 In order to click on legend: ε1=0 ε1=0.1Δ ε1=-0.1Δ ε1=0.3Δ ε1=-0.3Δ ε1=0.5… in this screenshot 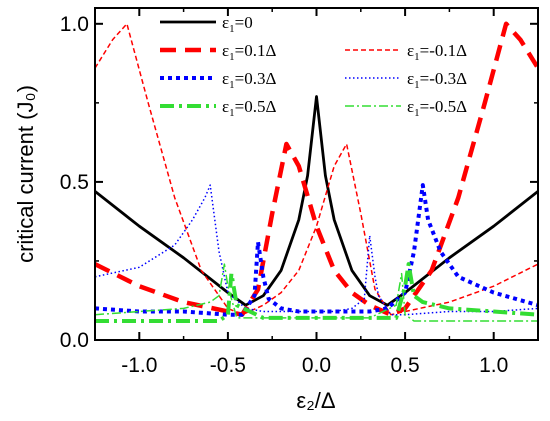, I will do `click(313, 66)`.